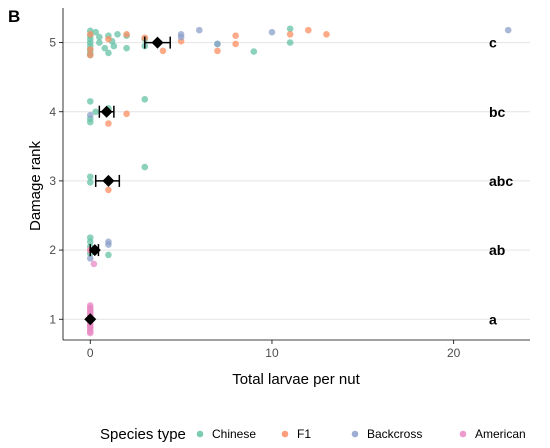 Image resolution: width=550 pixels, height=448 pixels. What do you see at coordinates (497, 112) in the screenshot?
I see `letter-4: bc` at bounding box center [497, 112].